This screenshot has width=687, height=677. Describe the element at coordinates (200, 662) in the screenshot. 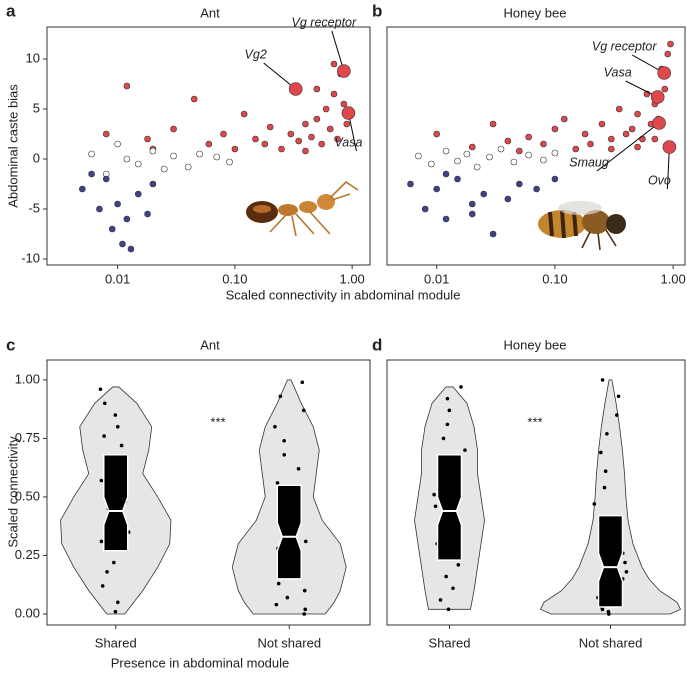

I see `x-axis-label: Presence in abdominal module` at that location.